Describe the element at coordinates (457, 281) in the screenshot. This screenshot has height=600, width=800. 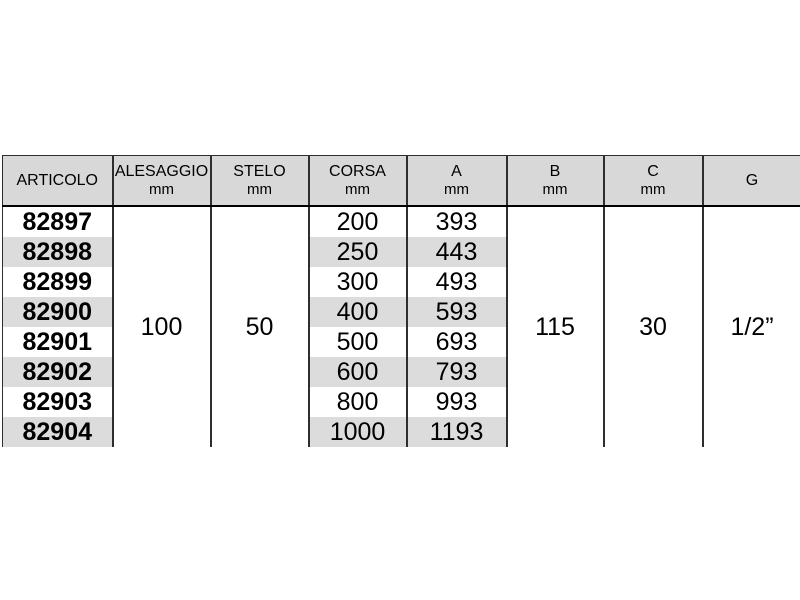
I see `a-cell: 493` at that location.